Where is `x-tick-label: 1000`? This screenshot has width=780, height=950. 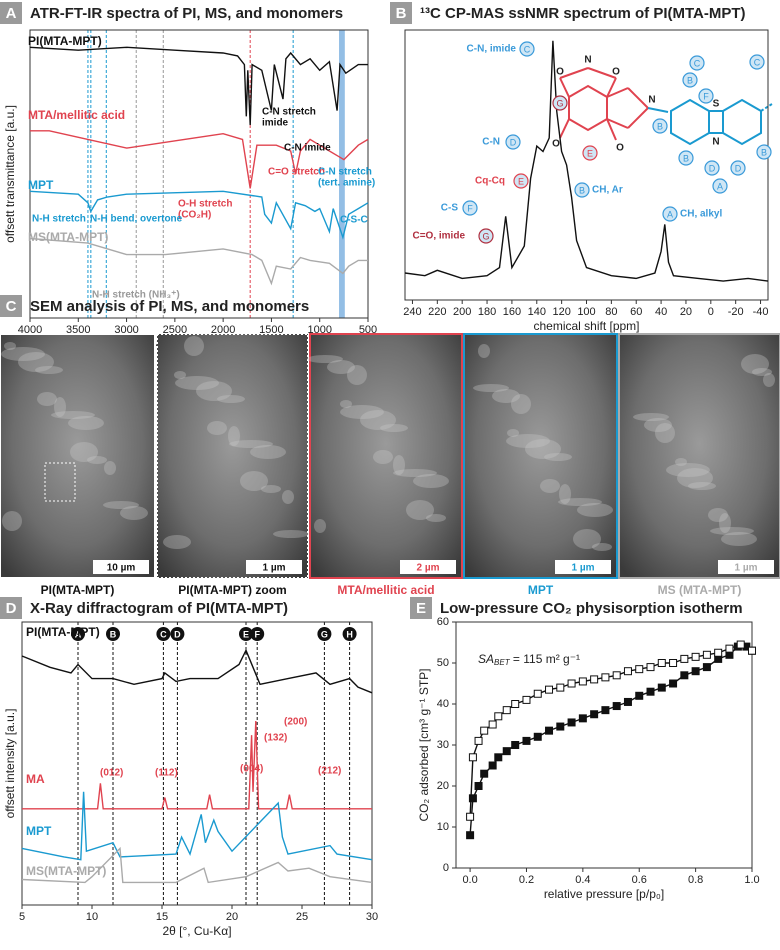
x-tick-label: 1000 is located at coordinates (319, 330).